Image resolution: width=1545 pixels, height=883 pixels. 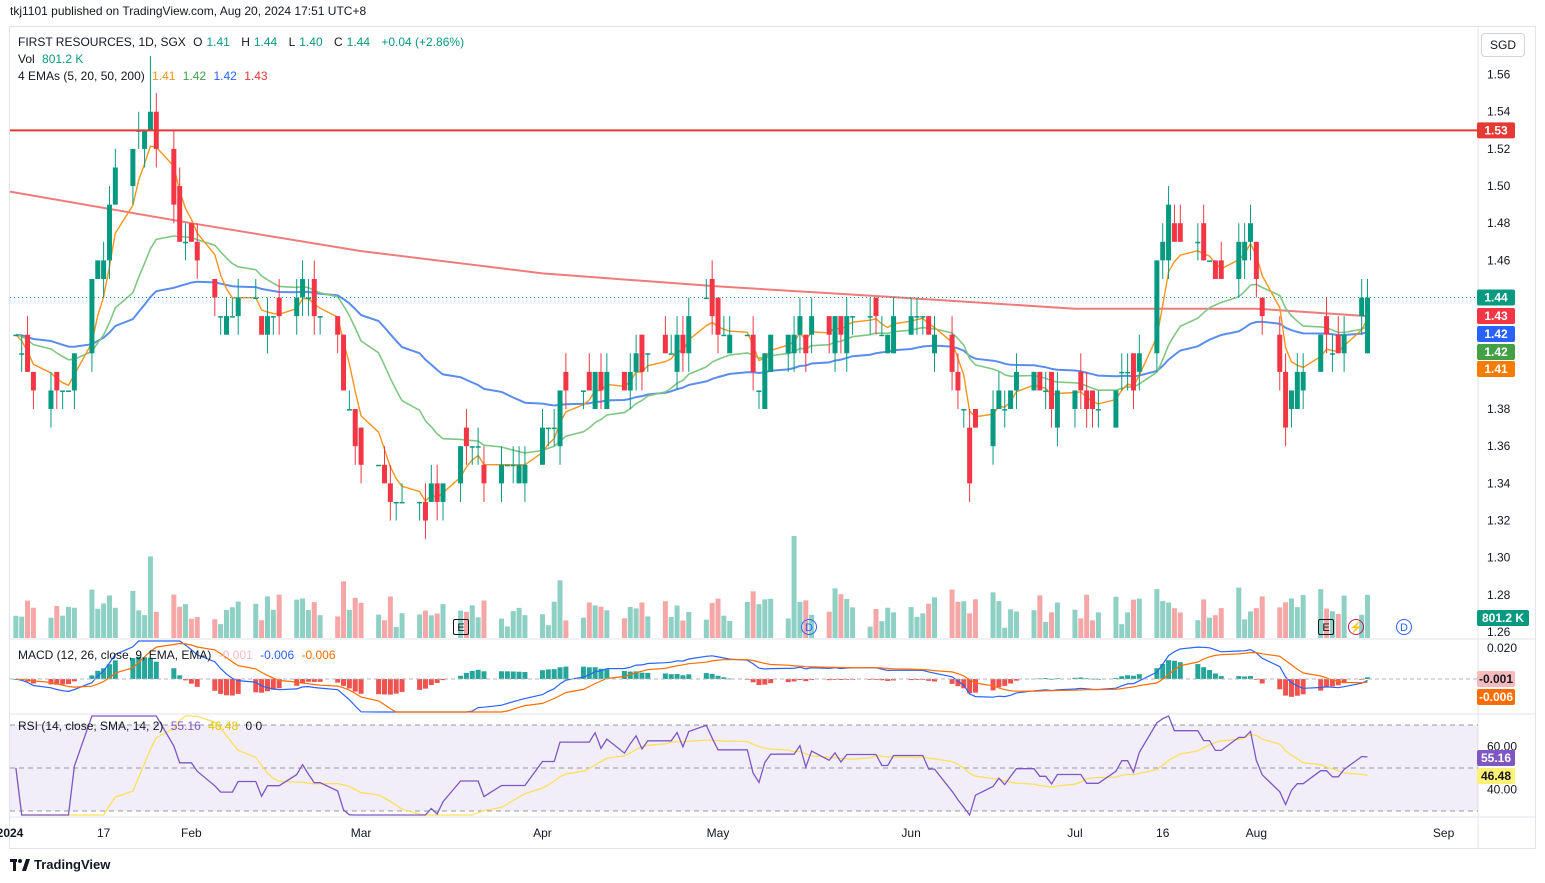 I want to click on dividend-marker-sep: D, so click(x=1404, y=627).